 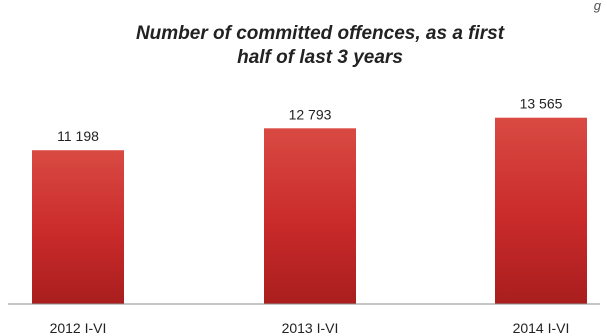 What do you see at coordinates (78, 136) in the screenshot?
I see `data-label-1: 11 198` at bounding box center [78, 136].